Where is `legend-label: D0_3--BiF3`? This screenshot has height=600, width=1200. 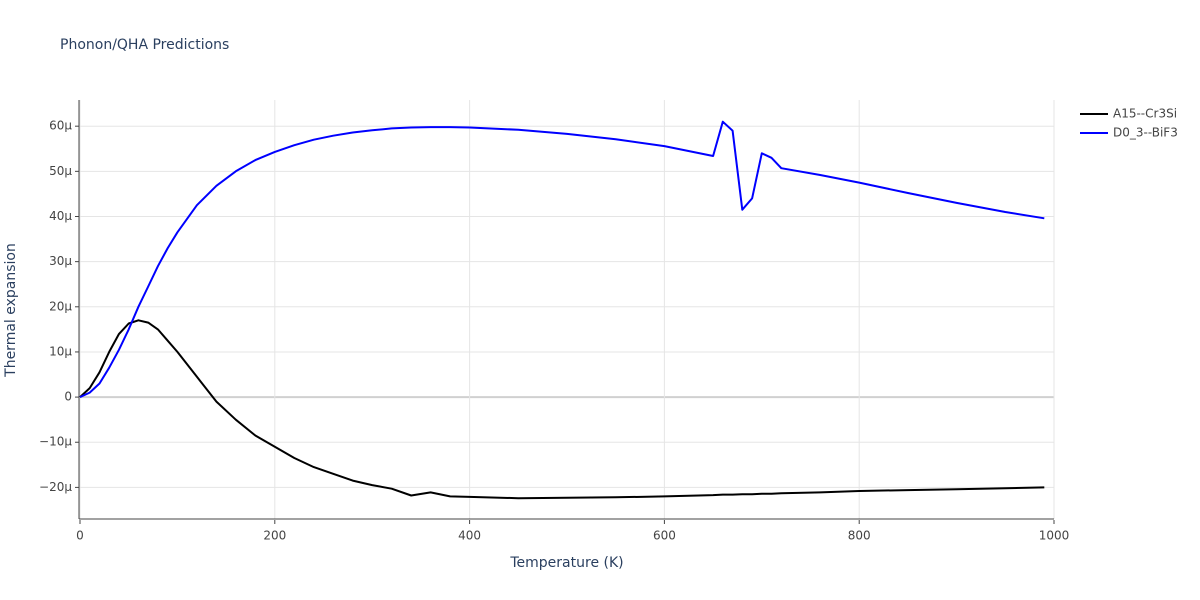 legend-label: D0_3--BiF3 is located at coordinates (1145, 133).